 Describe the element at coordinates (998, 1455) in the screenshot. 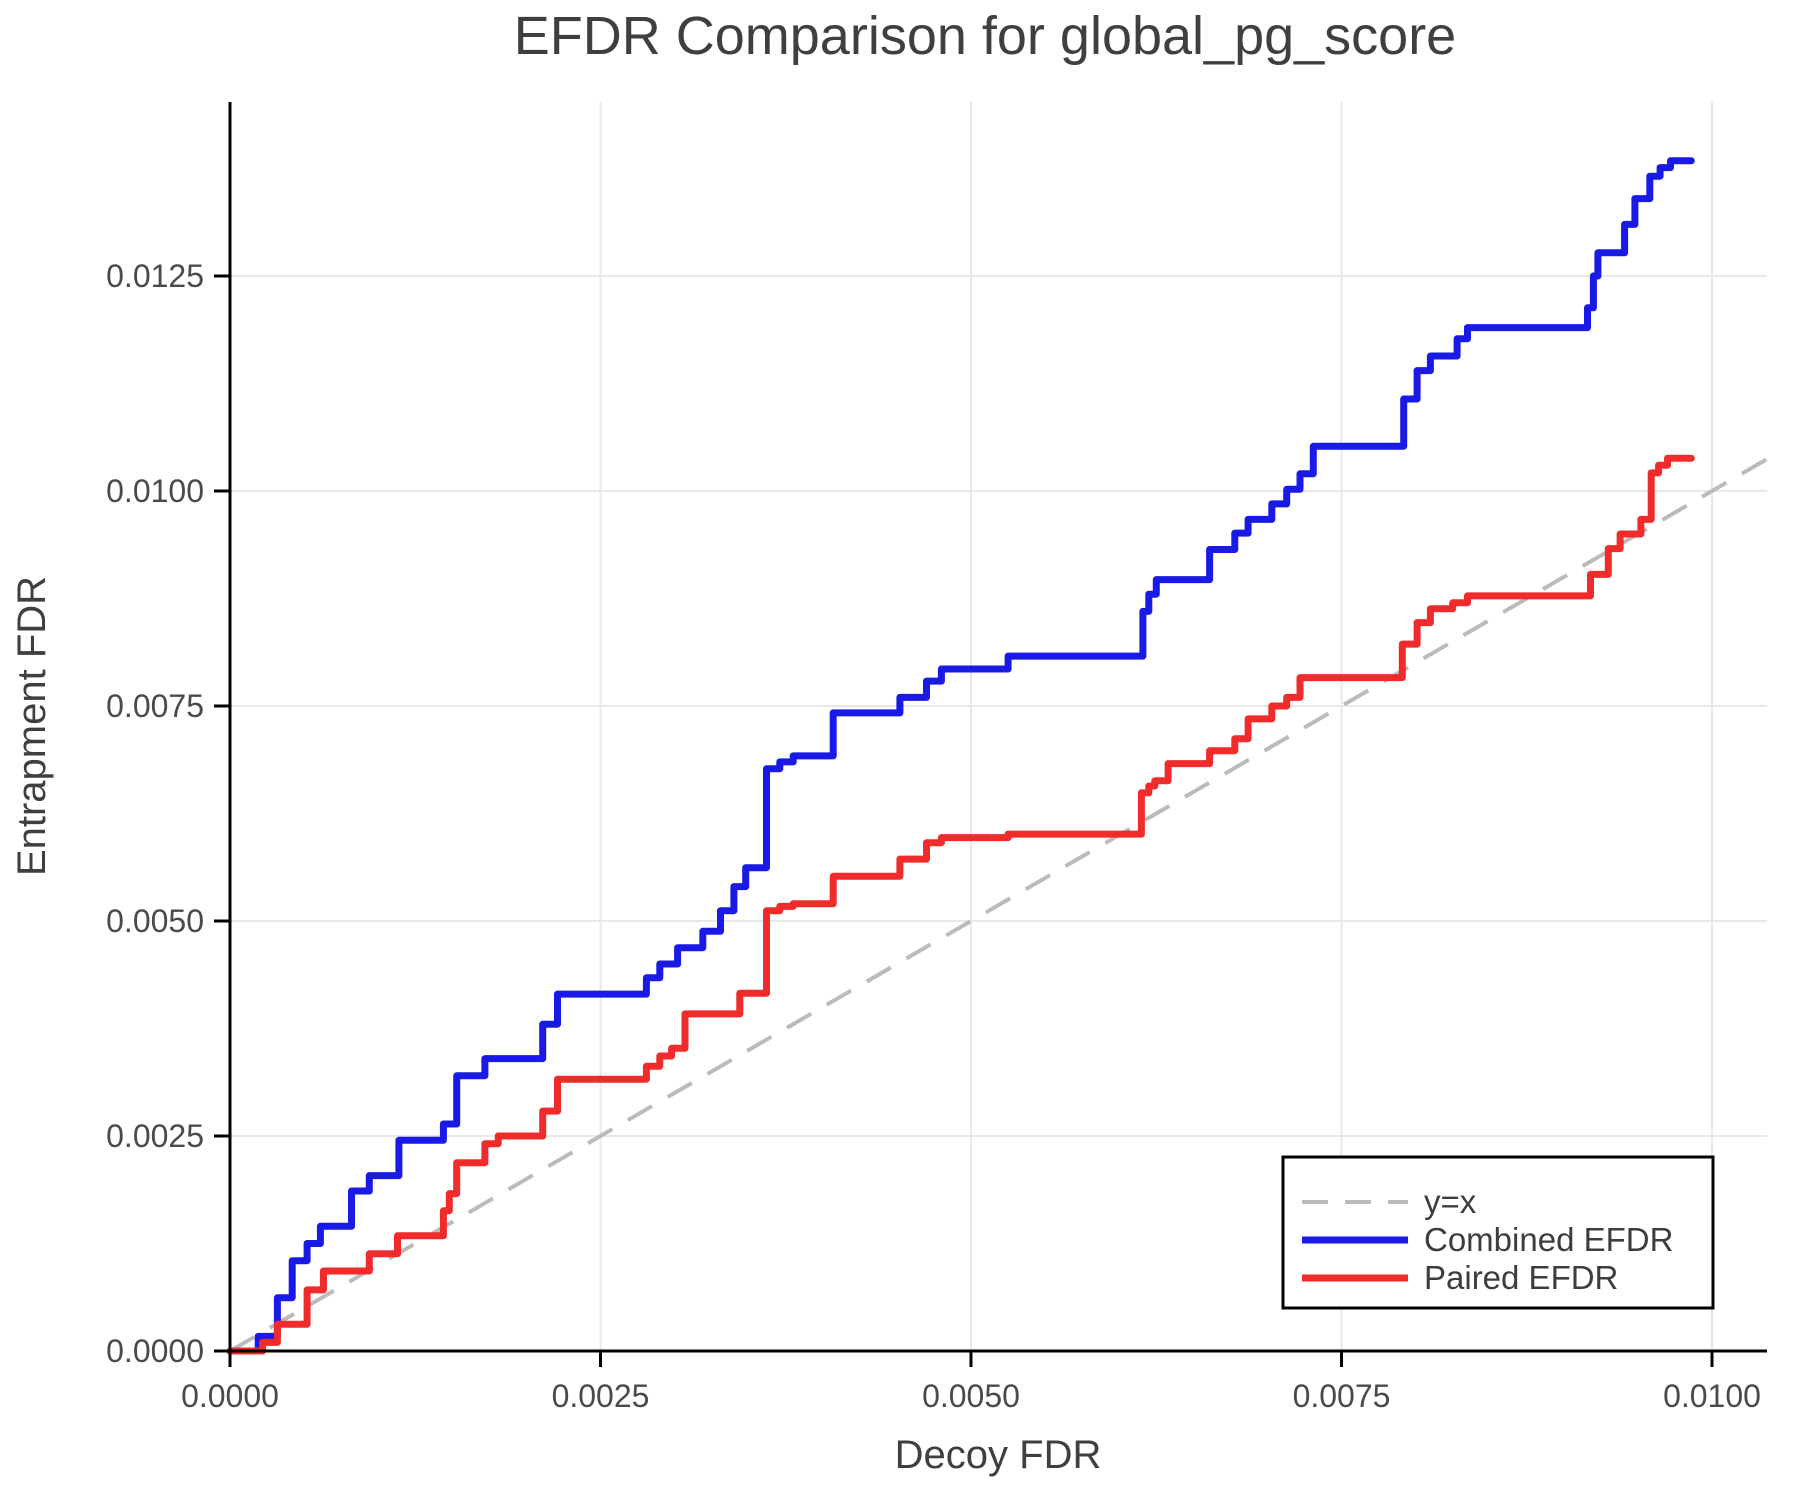

I see `x-axis-label: Decoy FDR` at that location.